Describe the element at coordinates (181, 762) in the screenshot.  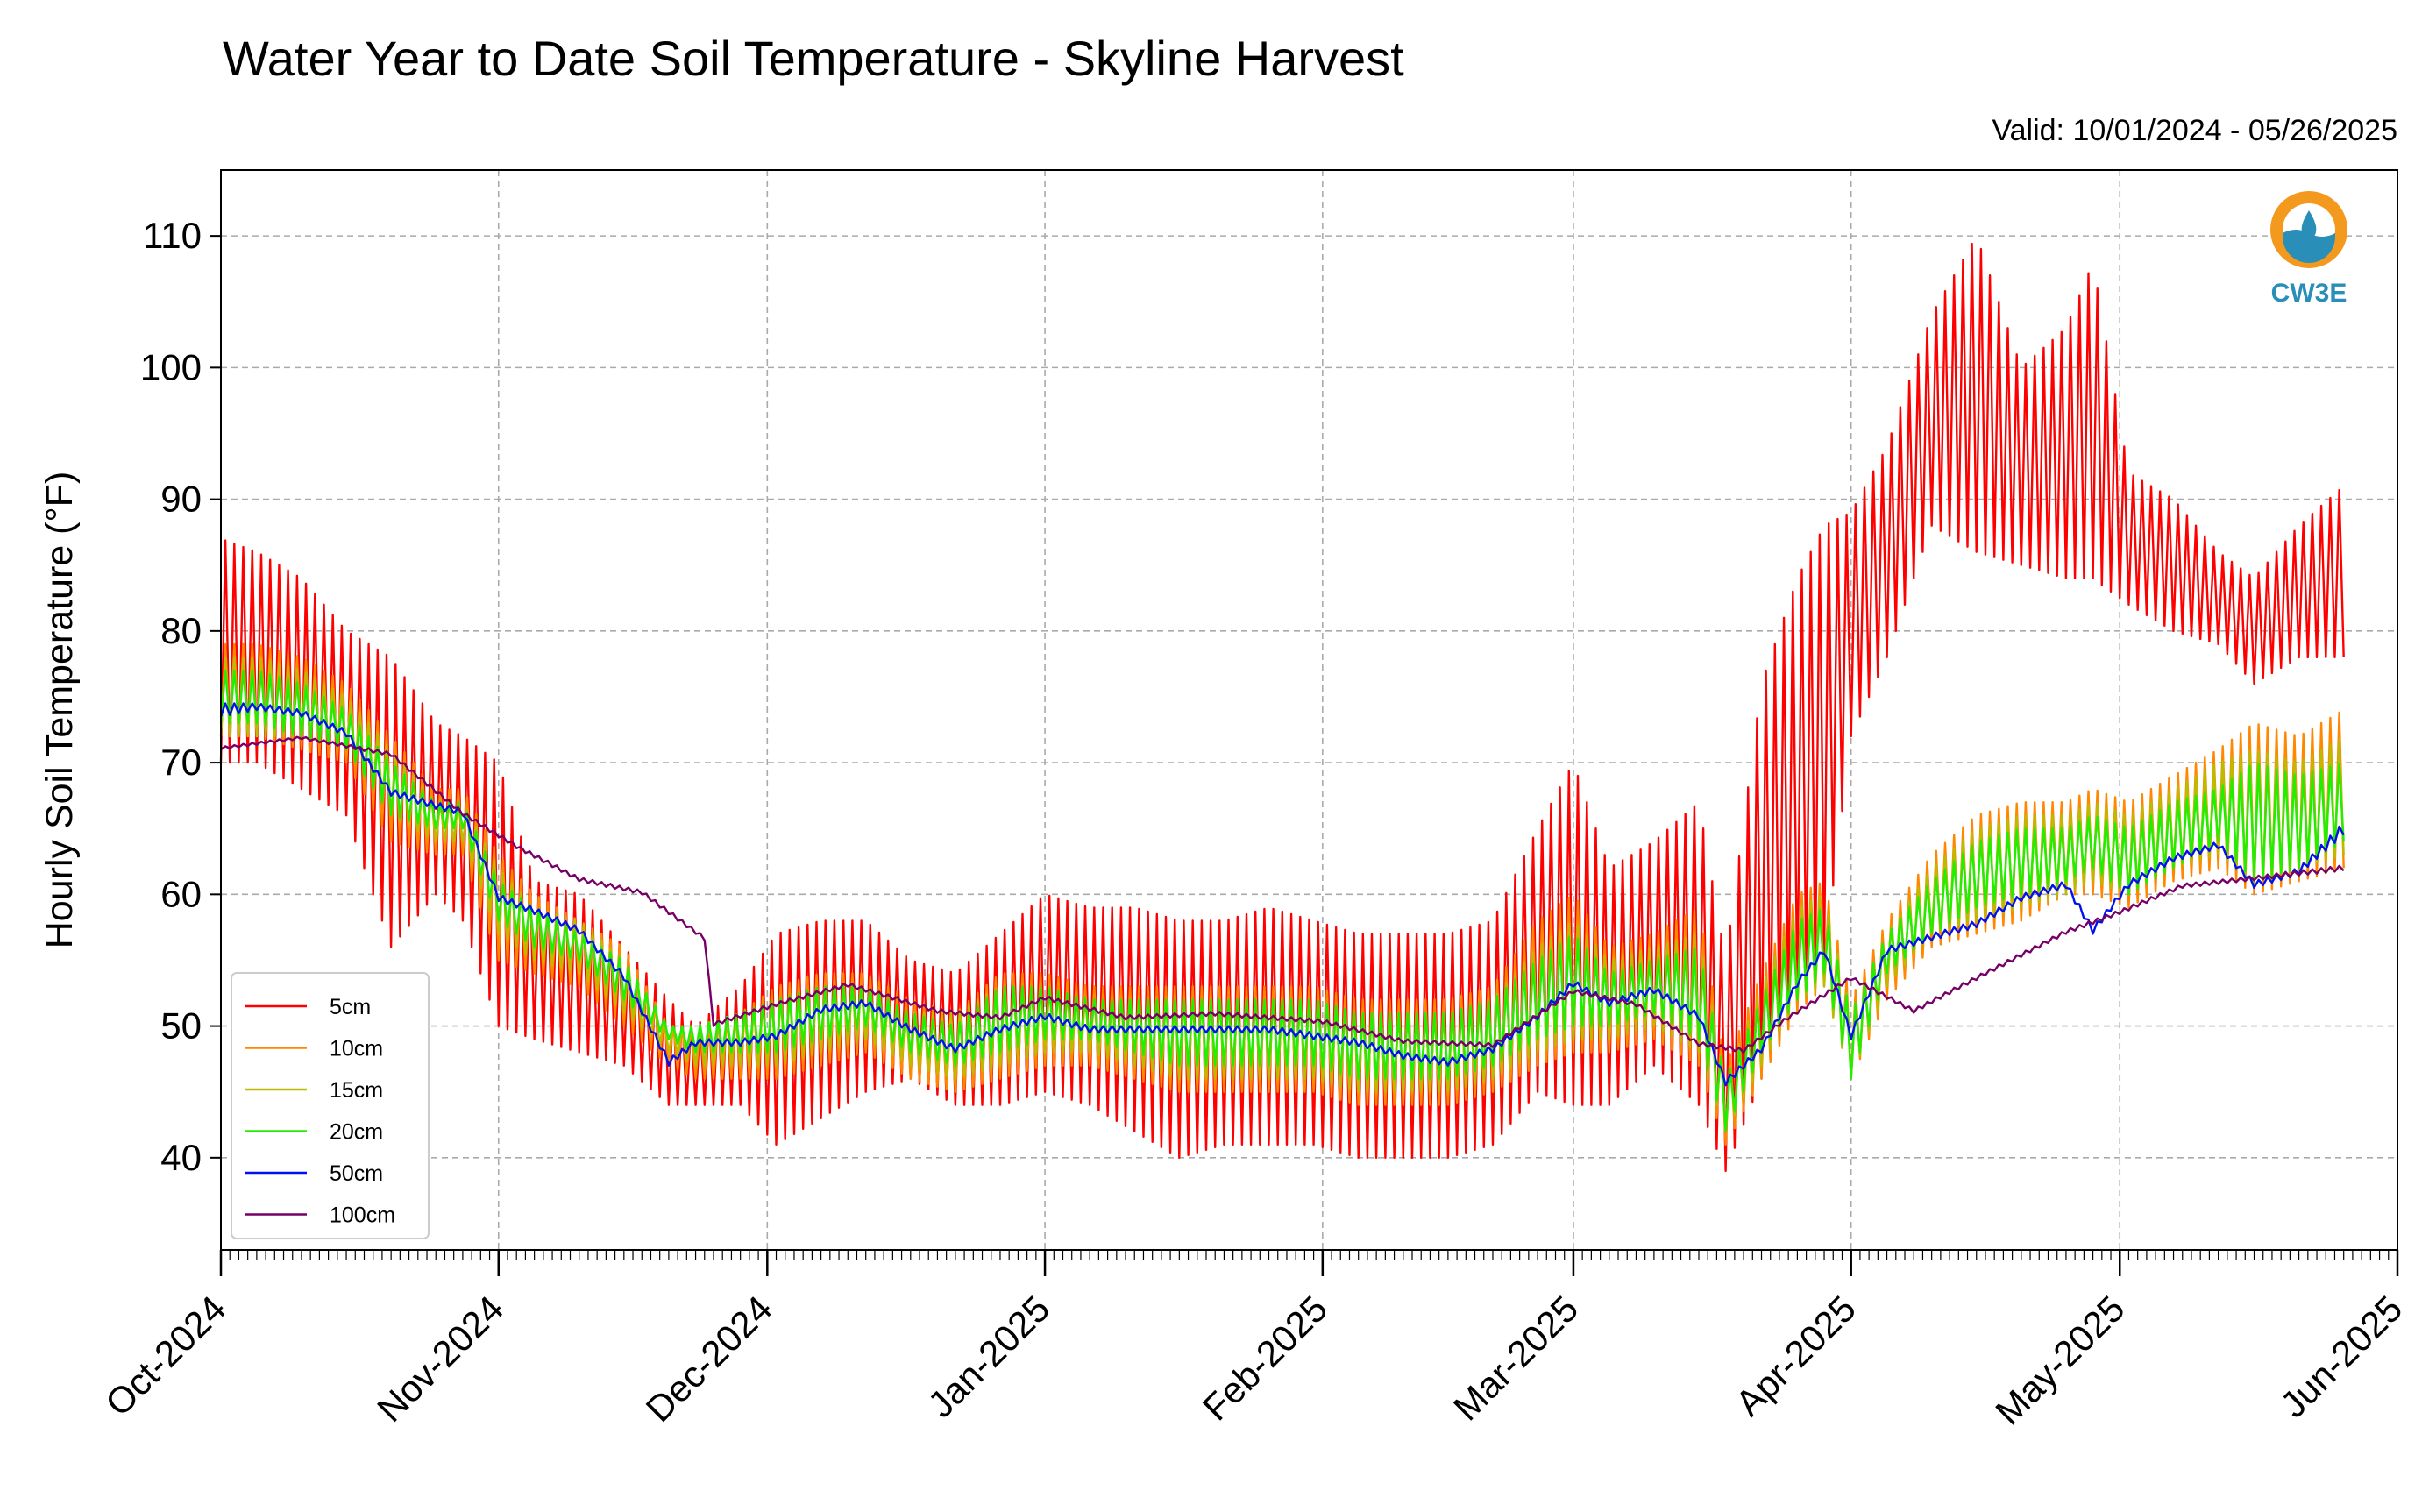
I see `y-tick-label: 70` at that location.